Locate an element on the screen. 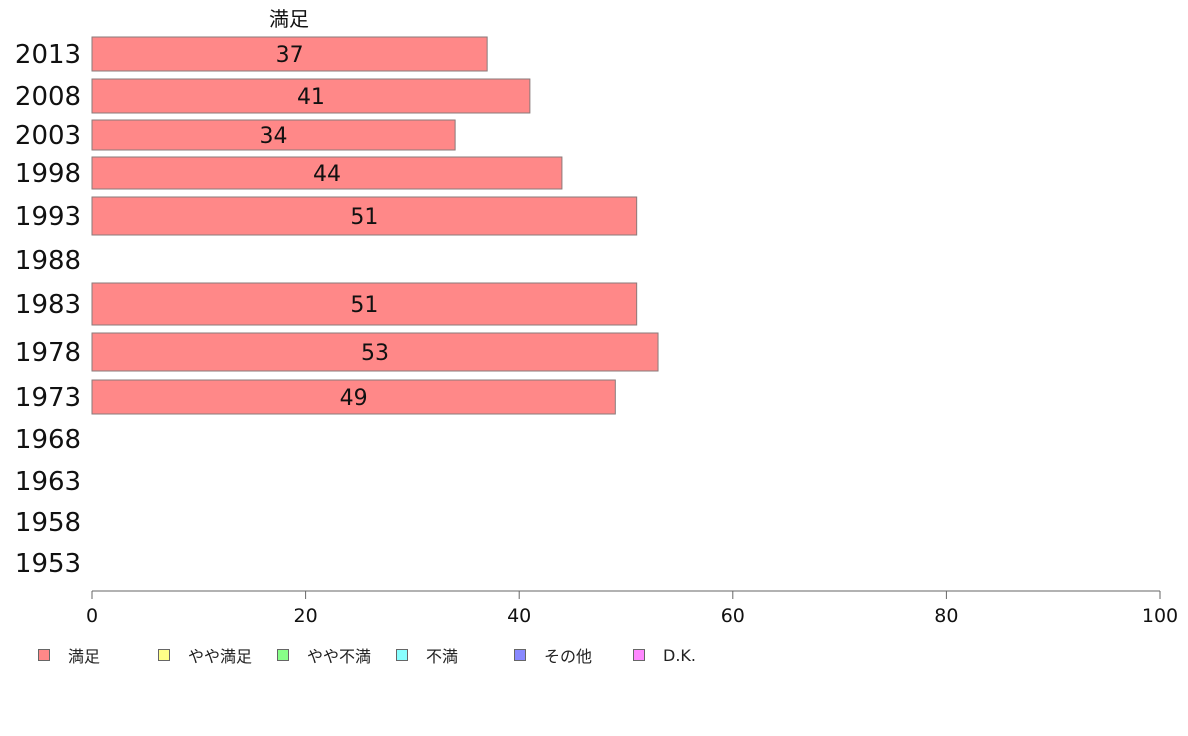 This screenshot has width=1188, height=736. legend: 満足 やや満足 やや不満 不満 その他 D.K. is located at coordinates (398, 655).